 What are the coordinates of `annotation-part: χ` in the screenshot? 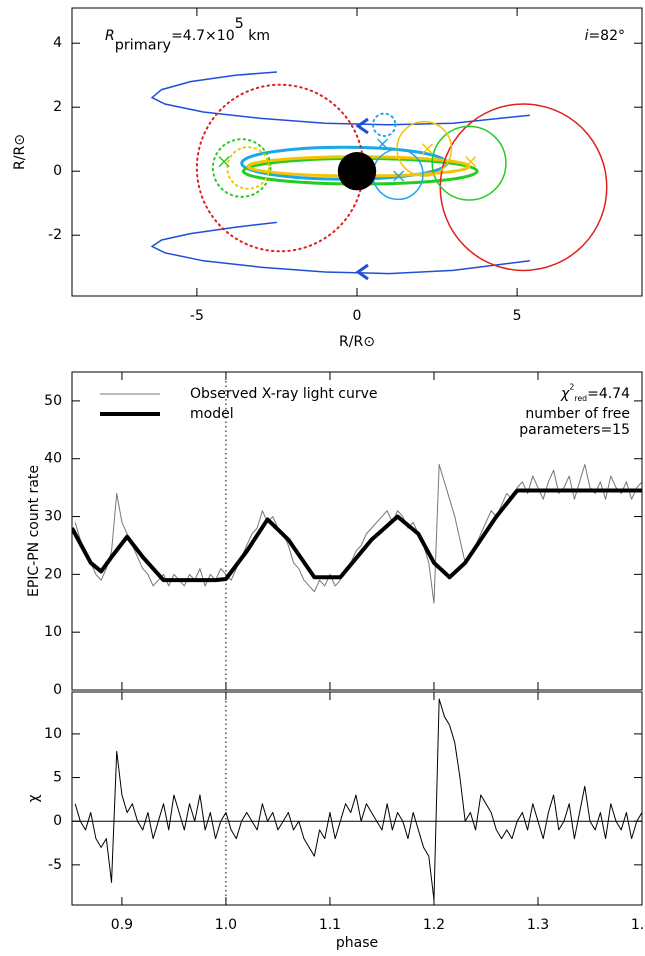 It's located at (565, 394).